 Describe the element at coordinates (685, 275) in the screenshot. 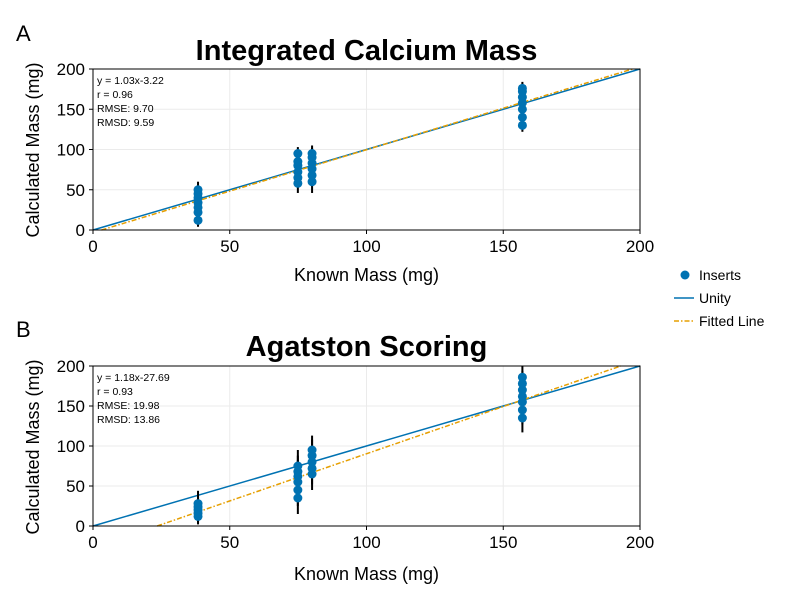

I see `legend-inserts-marker` at that location.